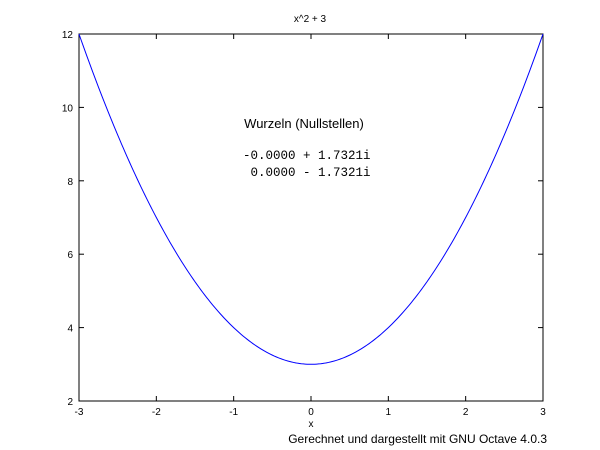 This screenshot has height=450, width=600. Describe the element at coordinates (70, 329) in the screenshot. I see `y-tick-label: 4` at that location.